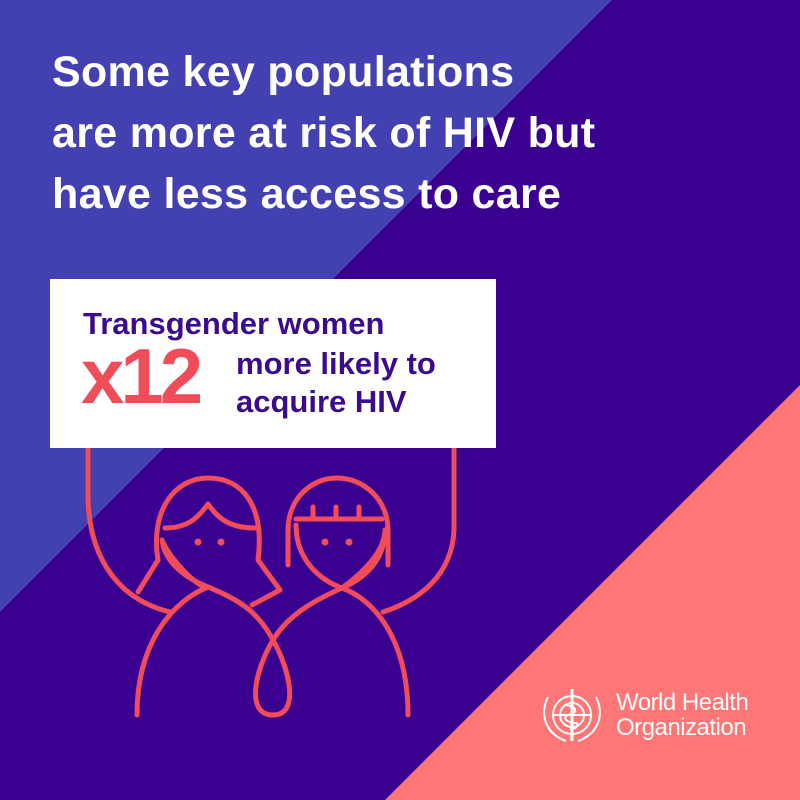 This screenshot has height=800, width=800. Describe the element at coordinates (352, 620) in the screenshot. I see `right-person-face-and-body` at that location.